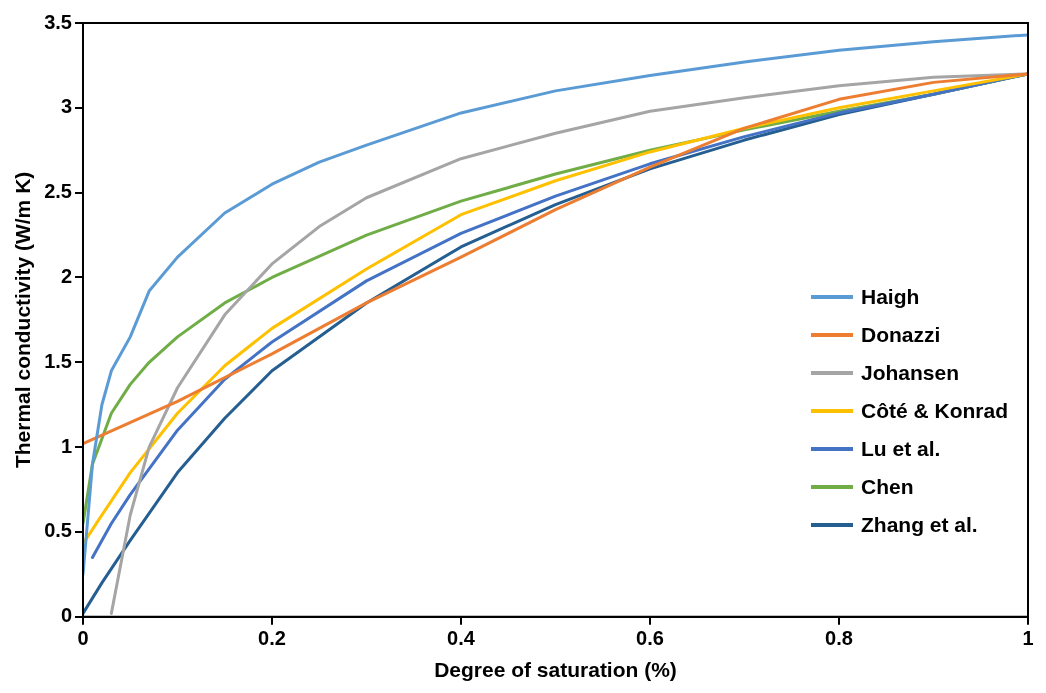 The width and height of the screenshot is (1046, 693). What do you see at coordinates (66, 445) in the screenshot?
I see `y-tick-label: 1` at bounding box center [66, 445].